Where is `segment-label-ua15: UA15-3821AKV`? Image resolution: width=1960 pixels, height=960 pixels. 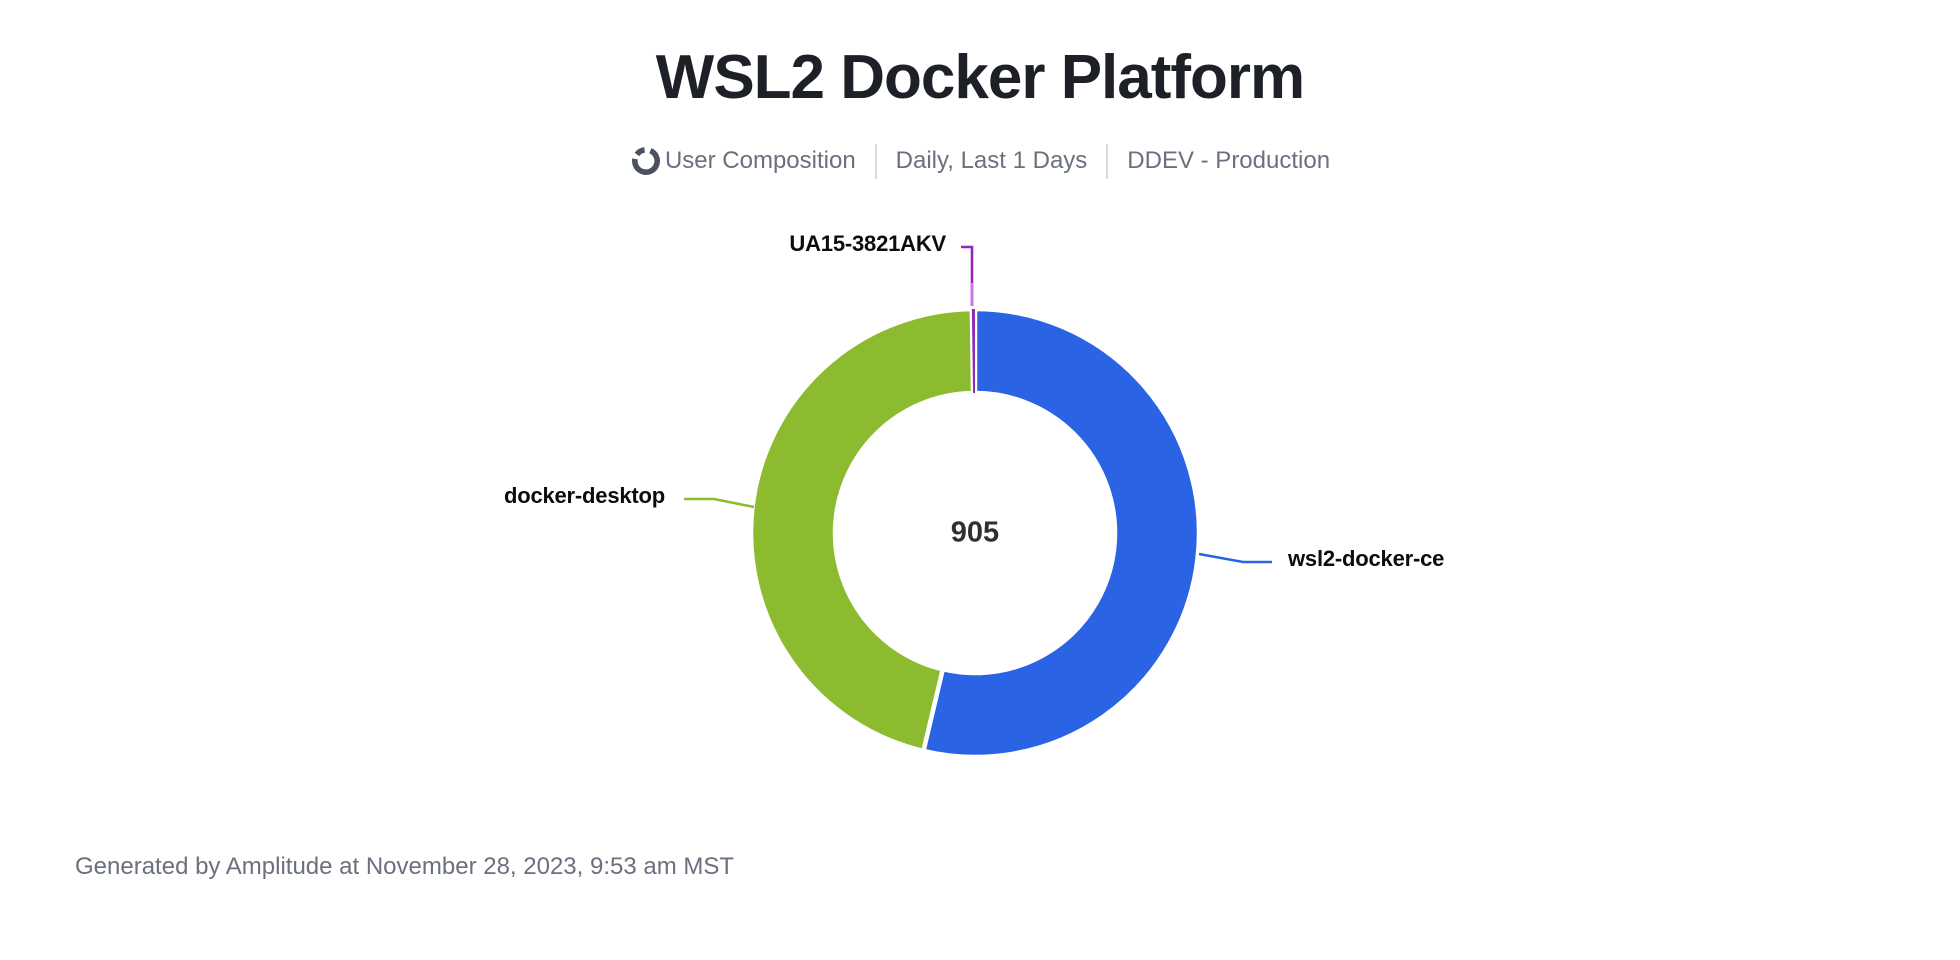
segment-label-ua15: UA15-3821AKV is located at coordinates (867, 243).